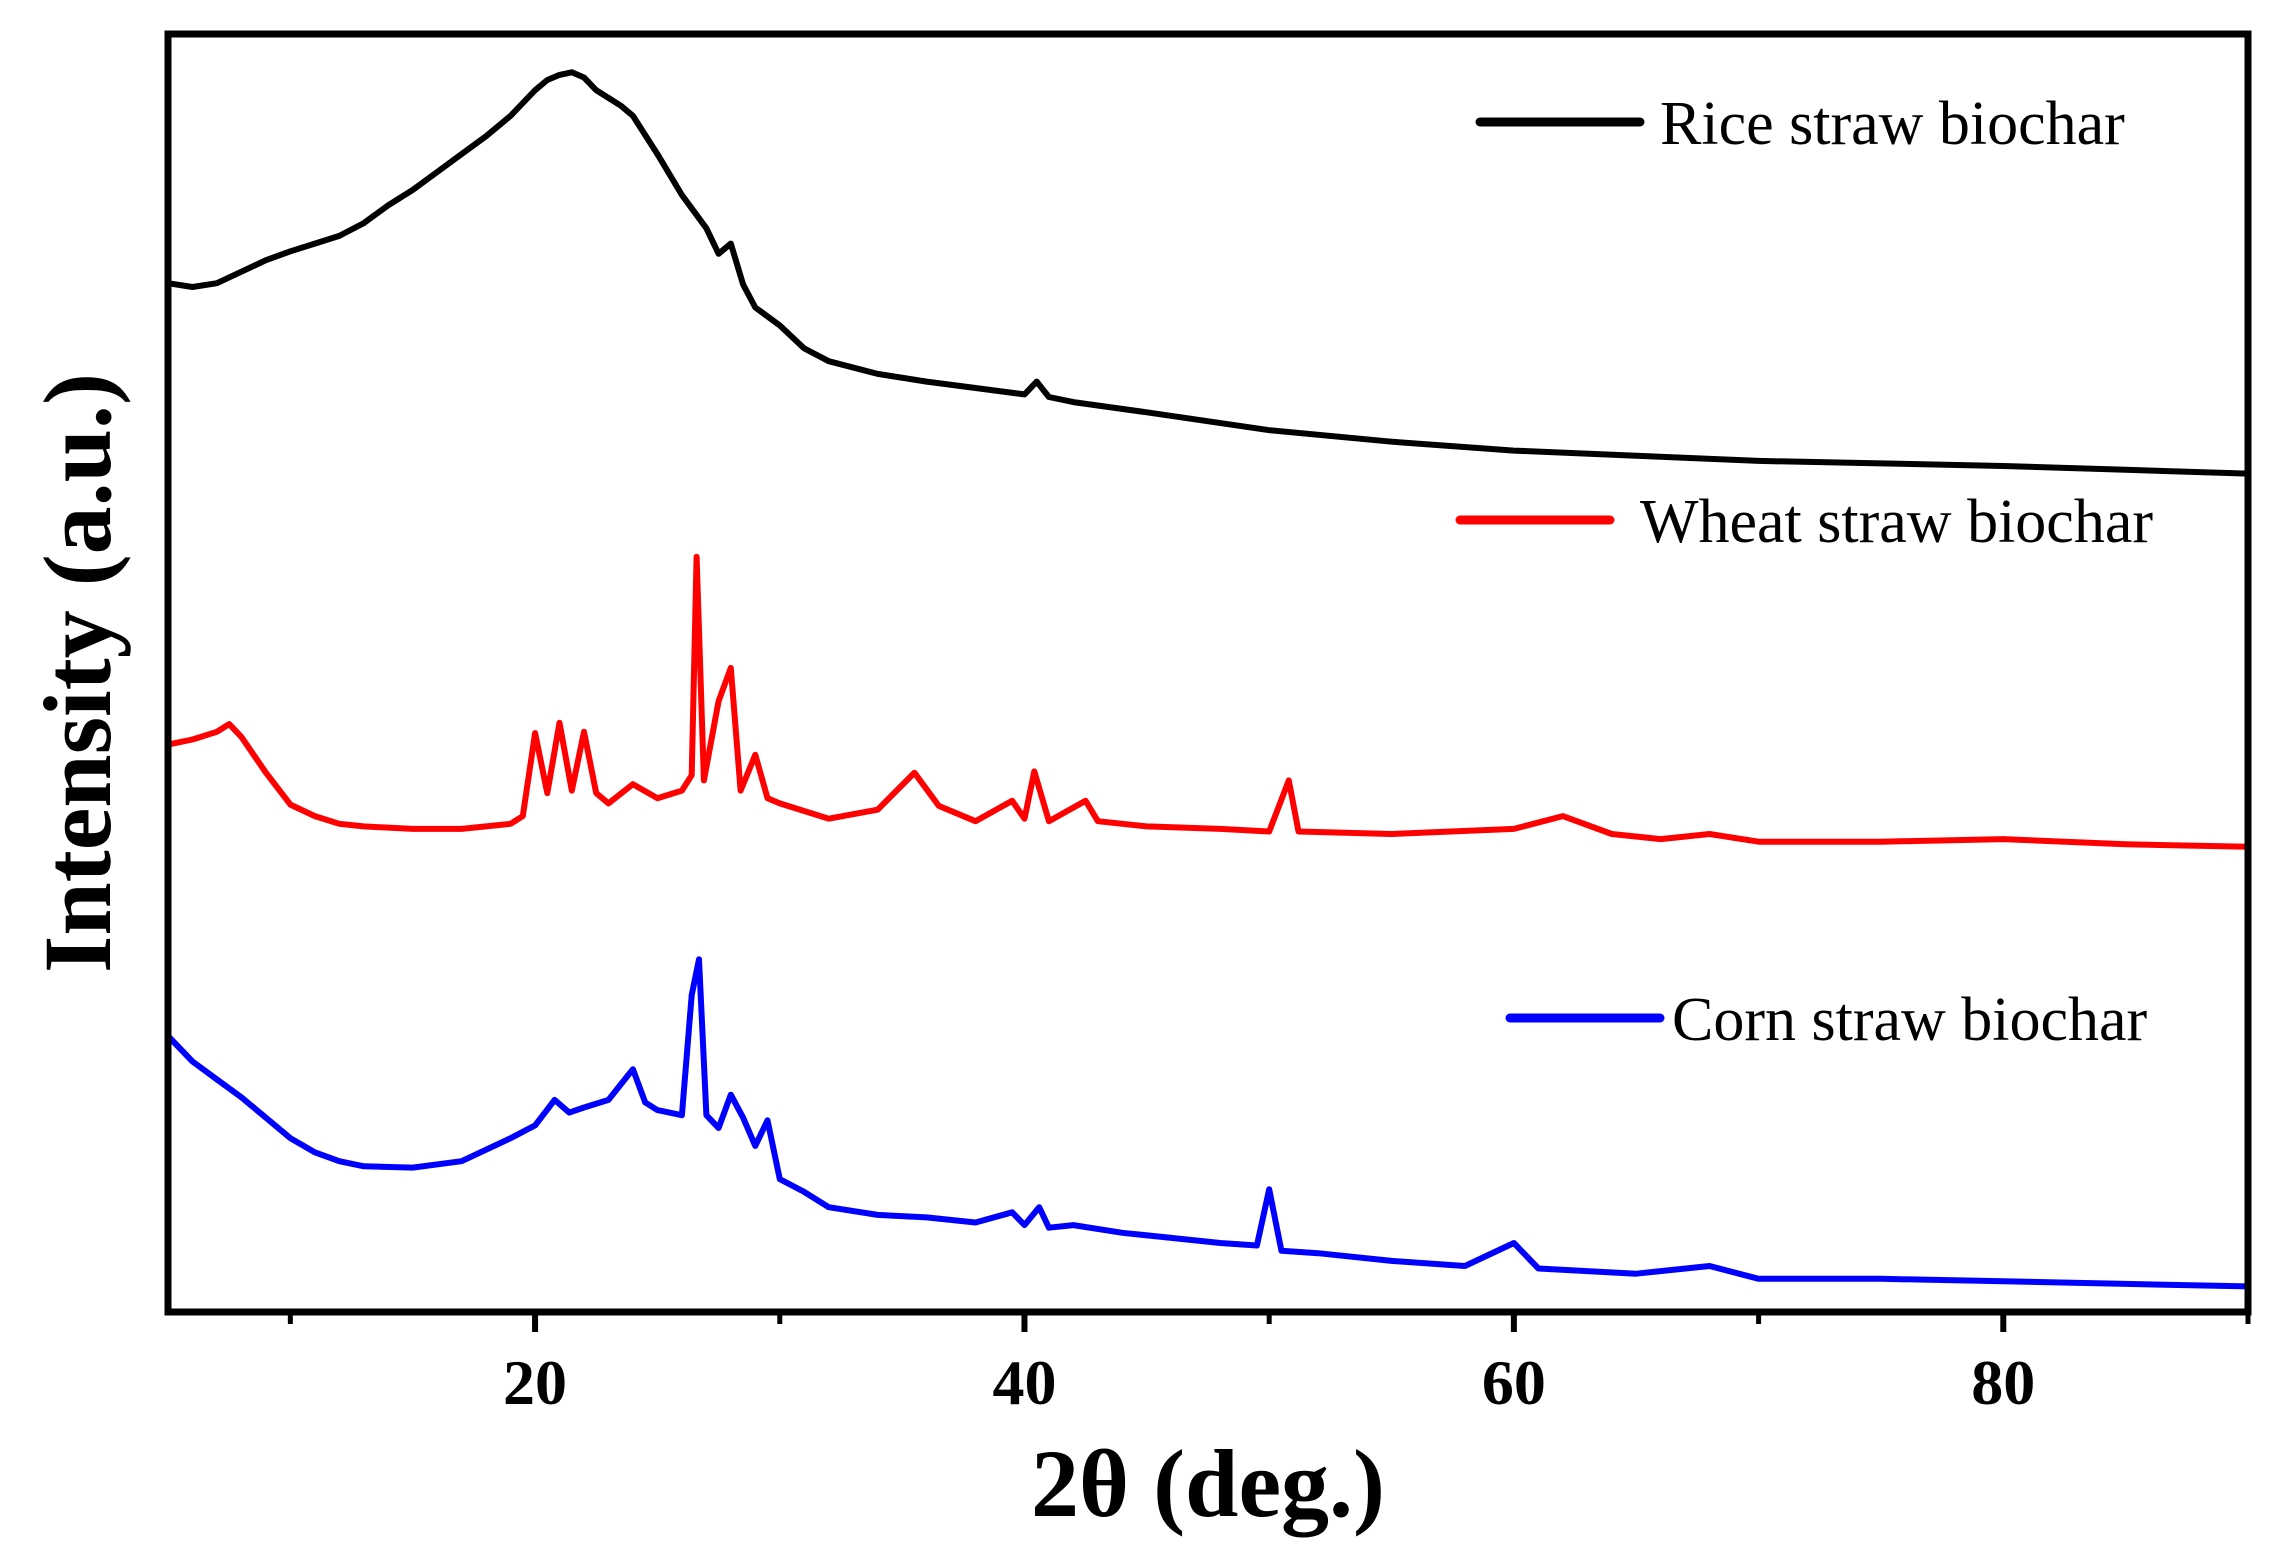  Describe the element at coordinates (1208, 1483) in the screenshot. I see `x-axis-title: 2θ (deg.)` at that location.